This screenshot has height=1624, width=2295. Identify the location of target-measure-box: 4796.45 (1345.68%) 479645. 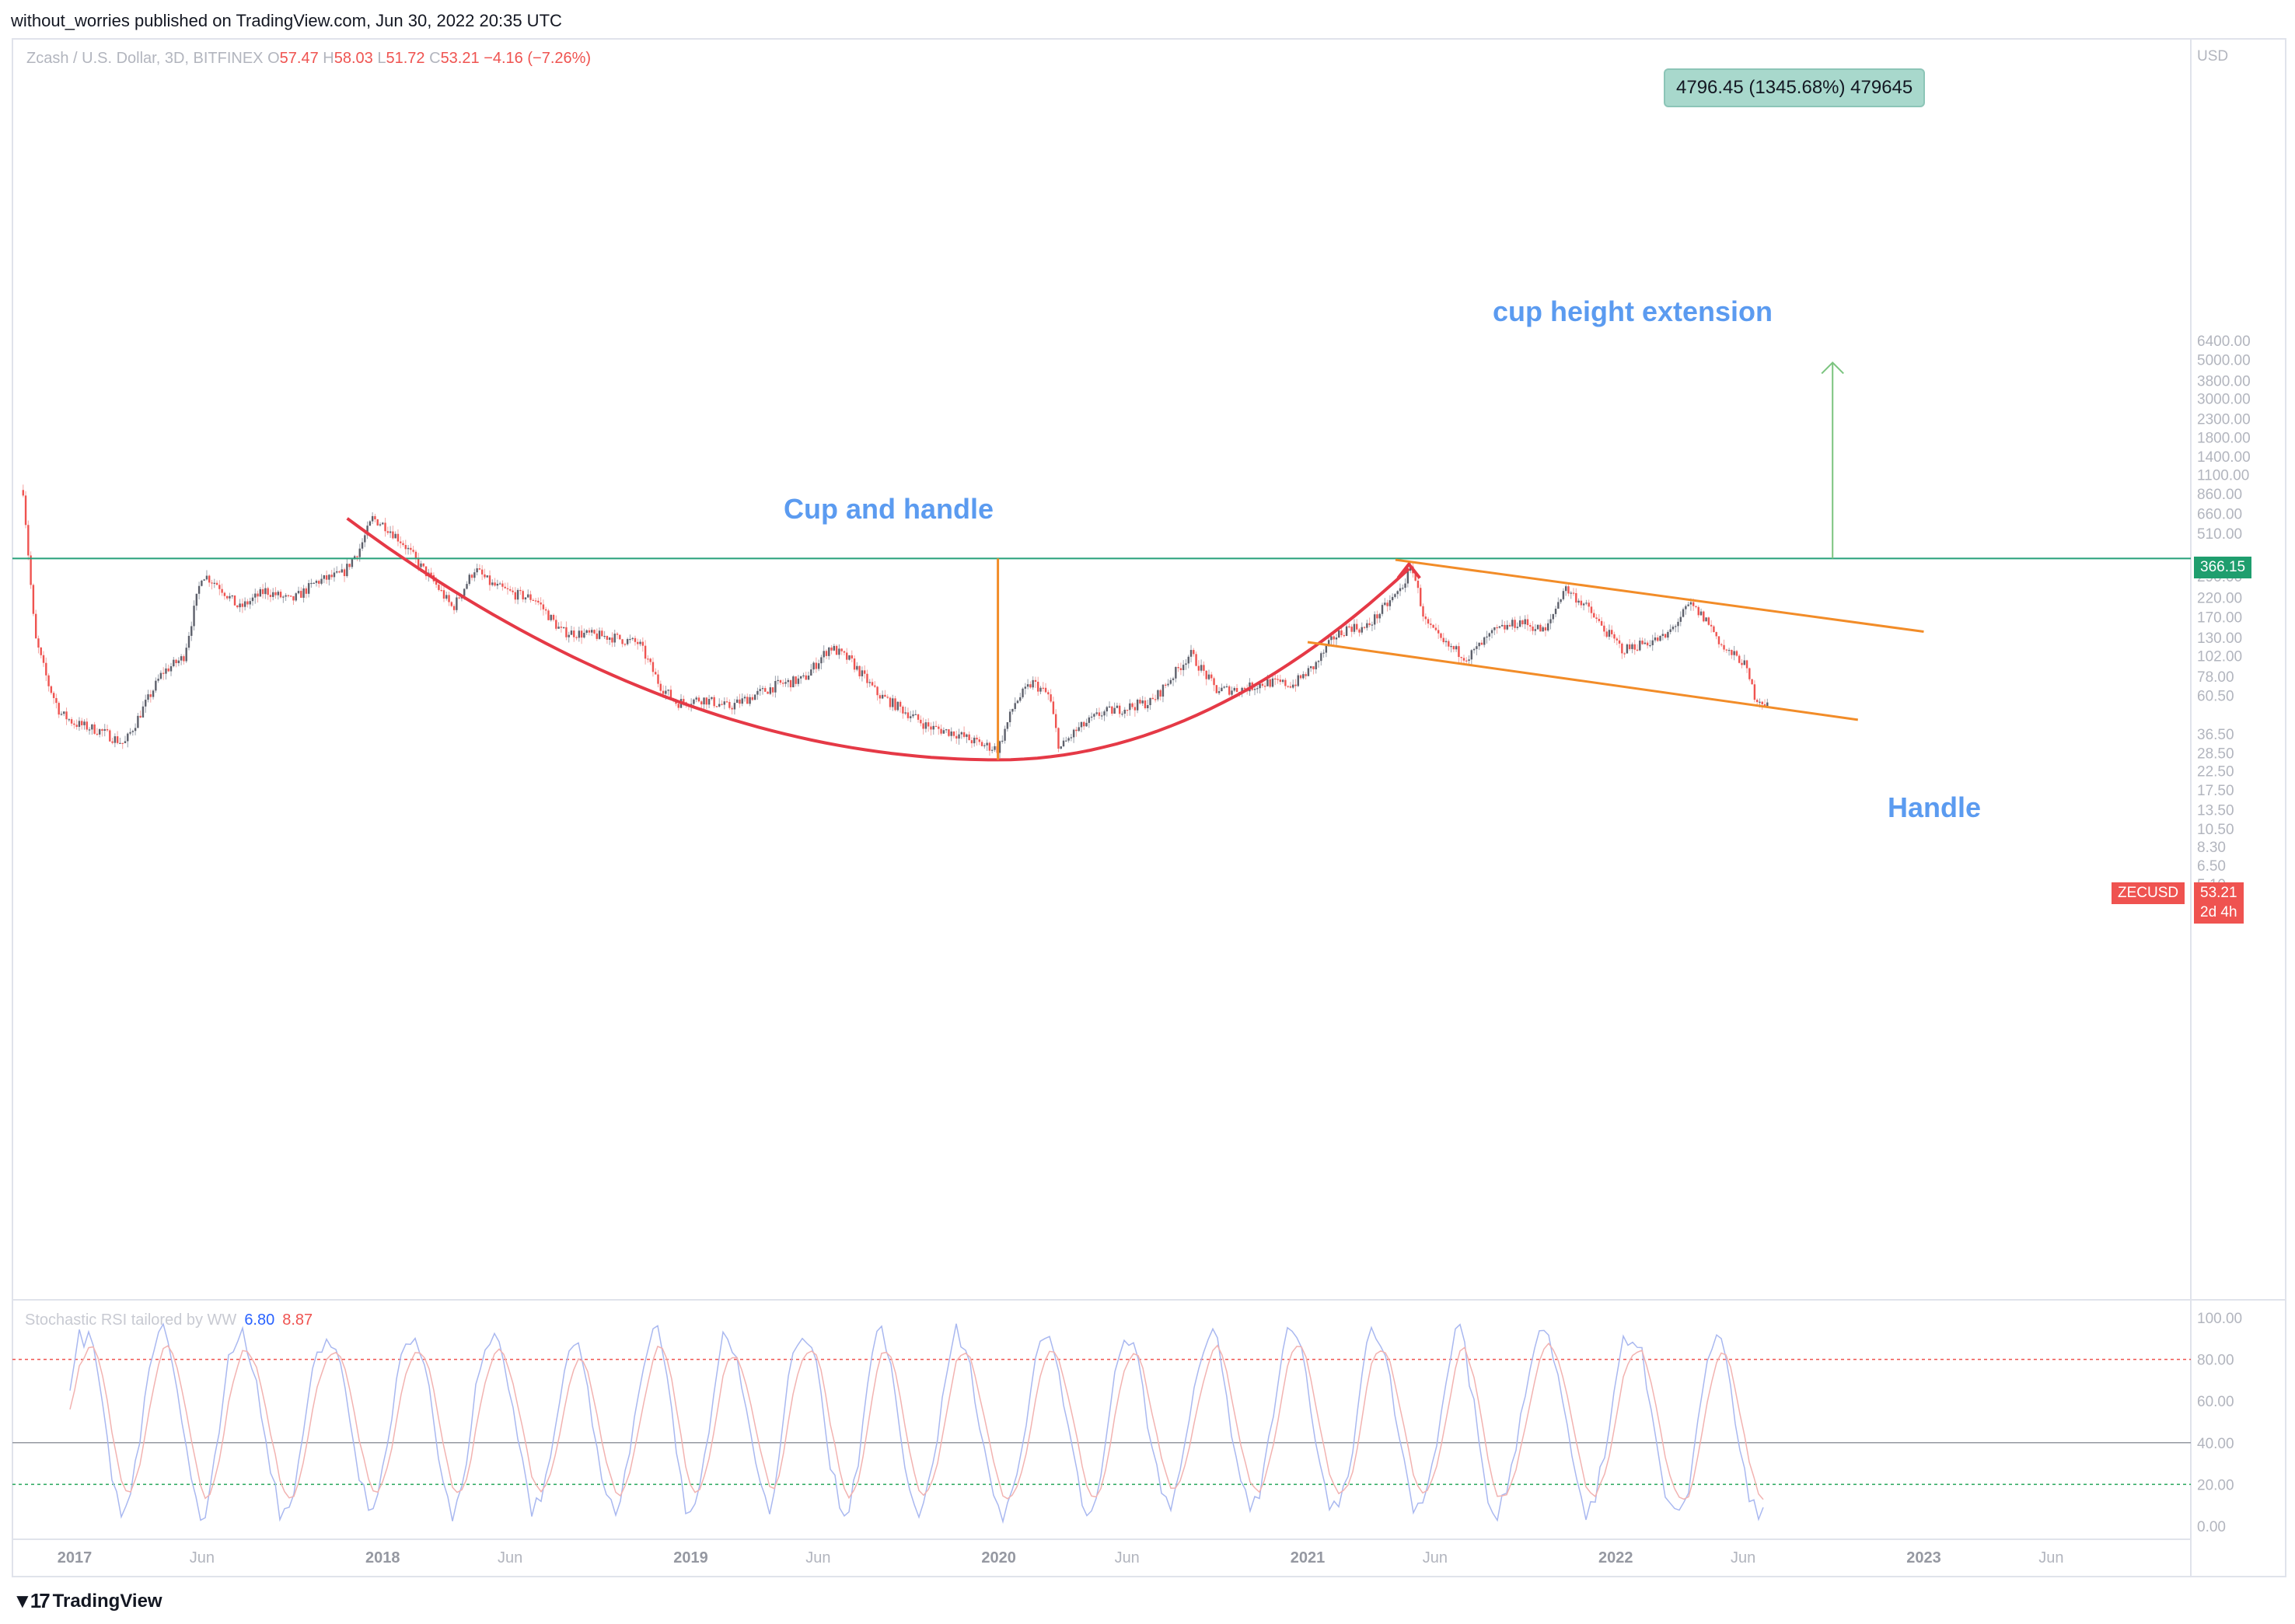
(1795, 87).